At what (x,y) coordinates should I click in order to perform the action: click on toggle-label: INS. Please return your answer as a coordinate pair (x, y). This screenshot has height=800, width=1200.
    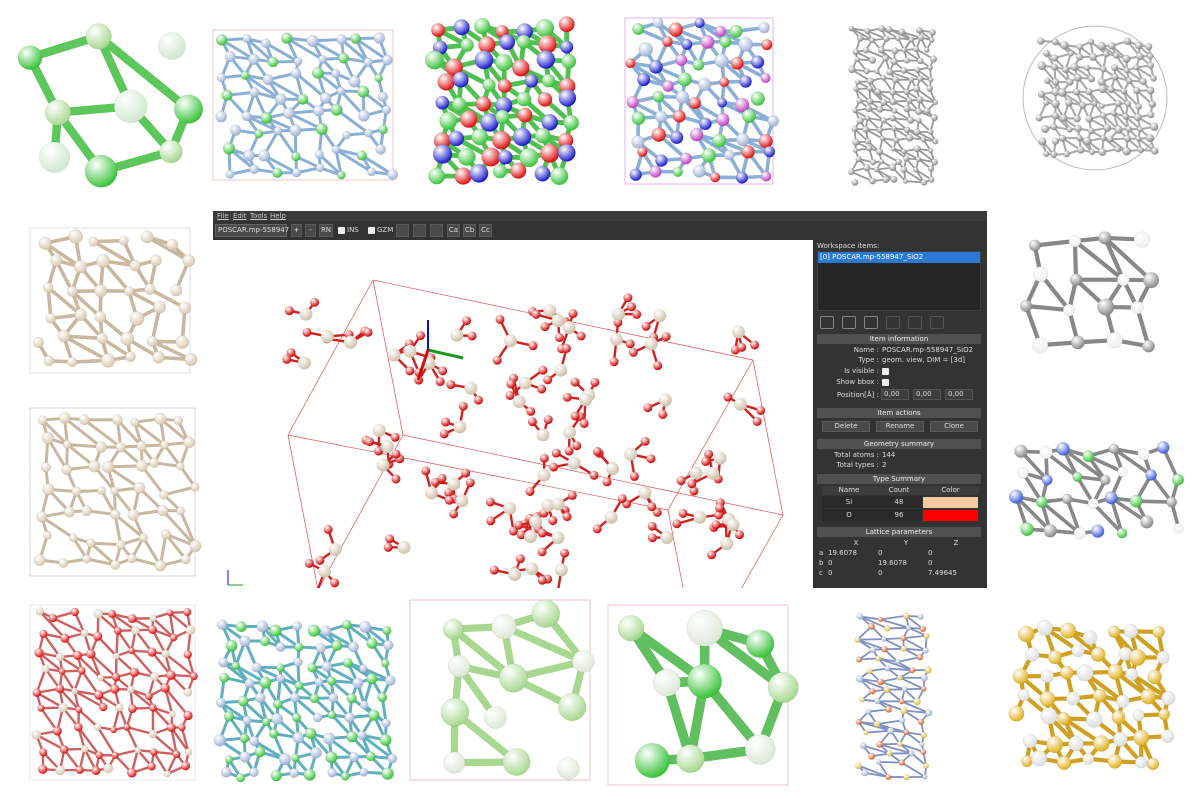
    Looking at the image, I should click on (353, 230).